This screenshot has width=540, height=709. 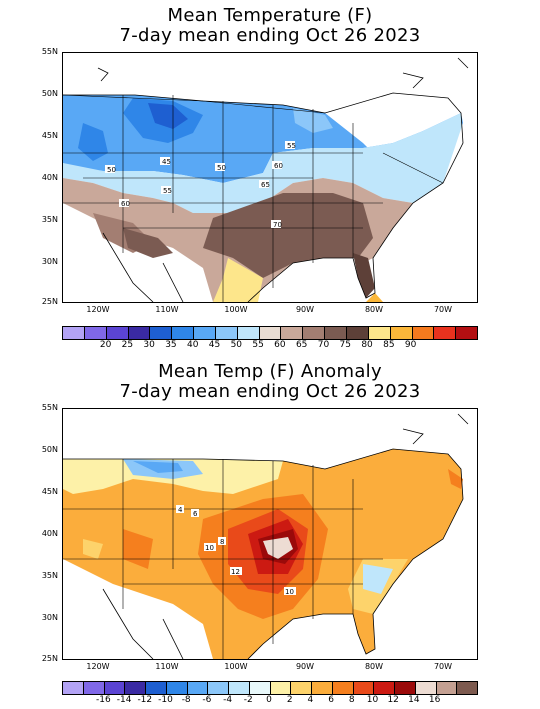 What do you see at coordinates (374, 666) in the screenshot?
I see `panel2-lon-label: 80W` at bounding box center [374, 666].